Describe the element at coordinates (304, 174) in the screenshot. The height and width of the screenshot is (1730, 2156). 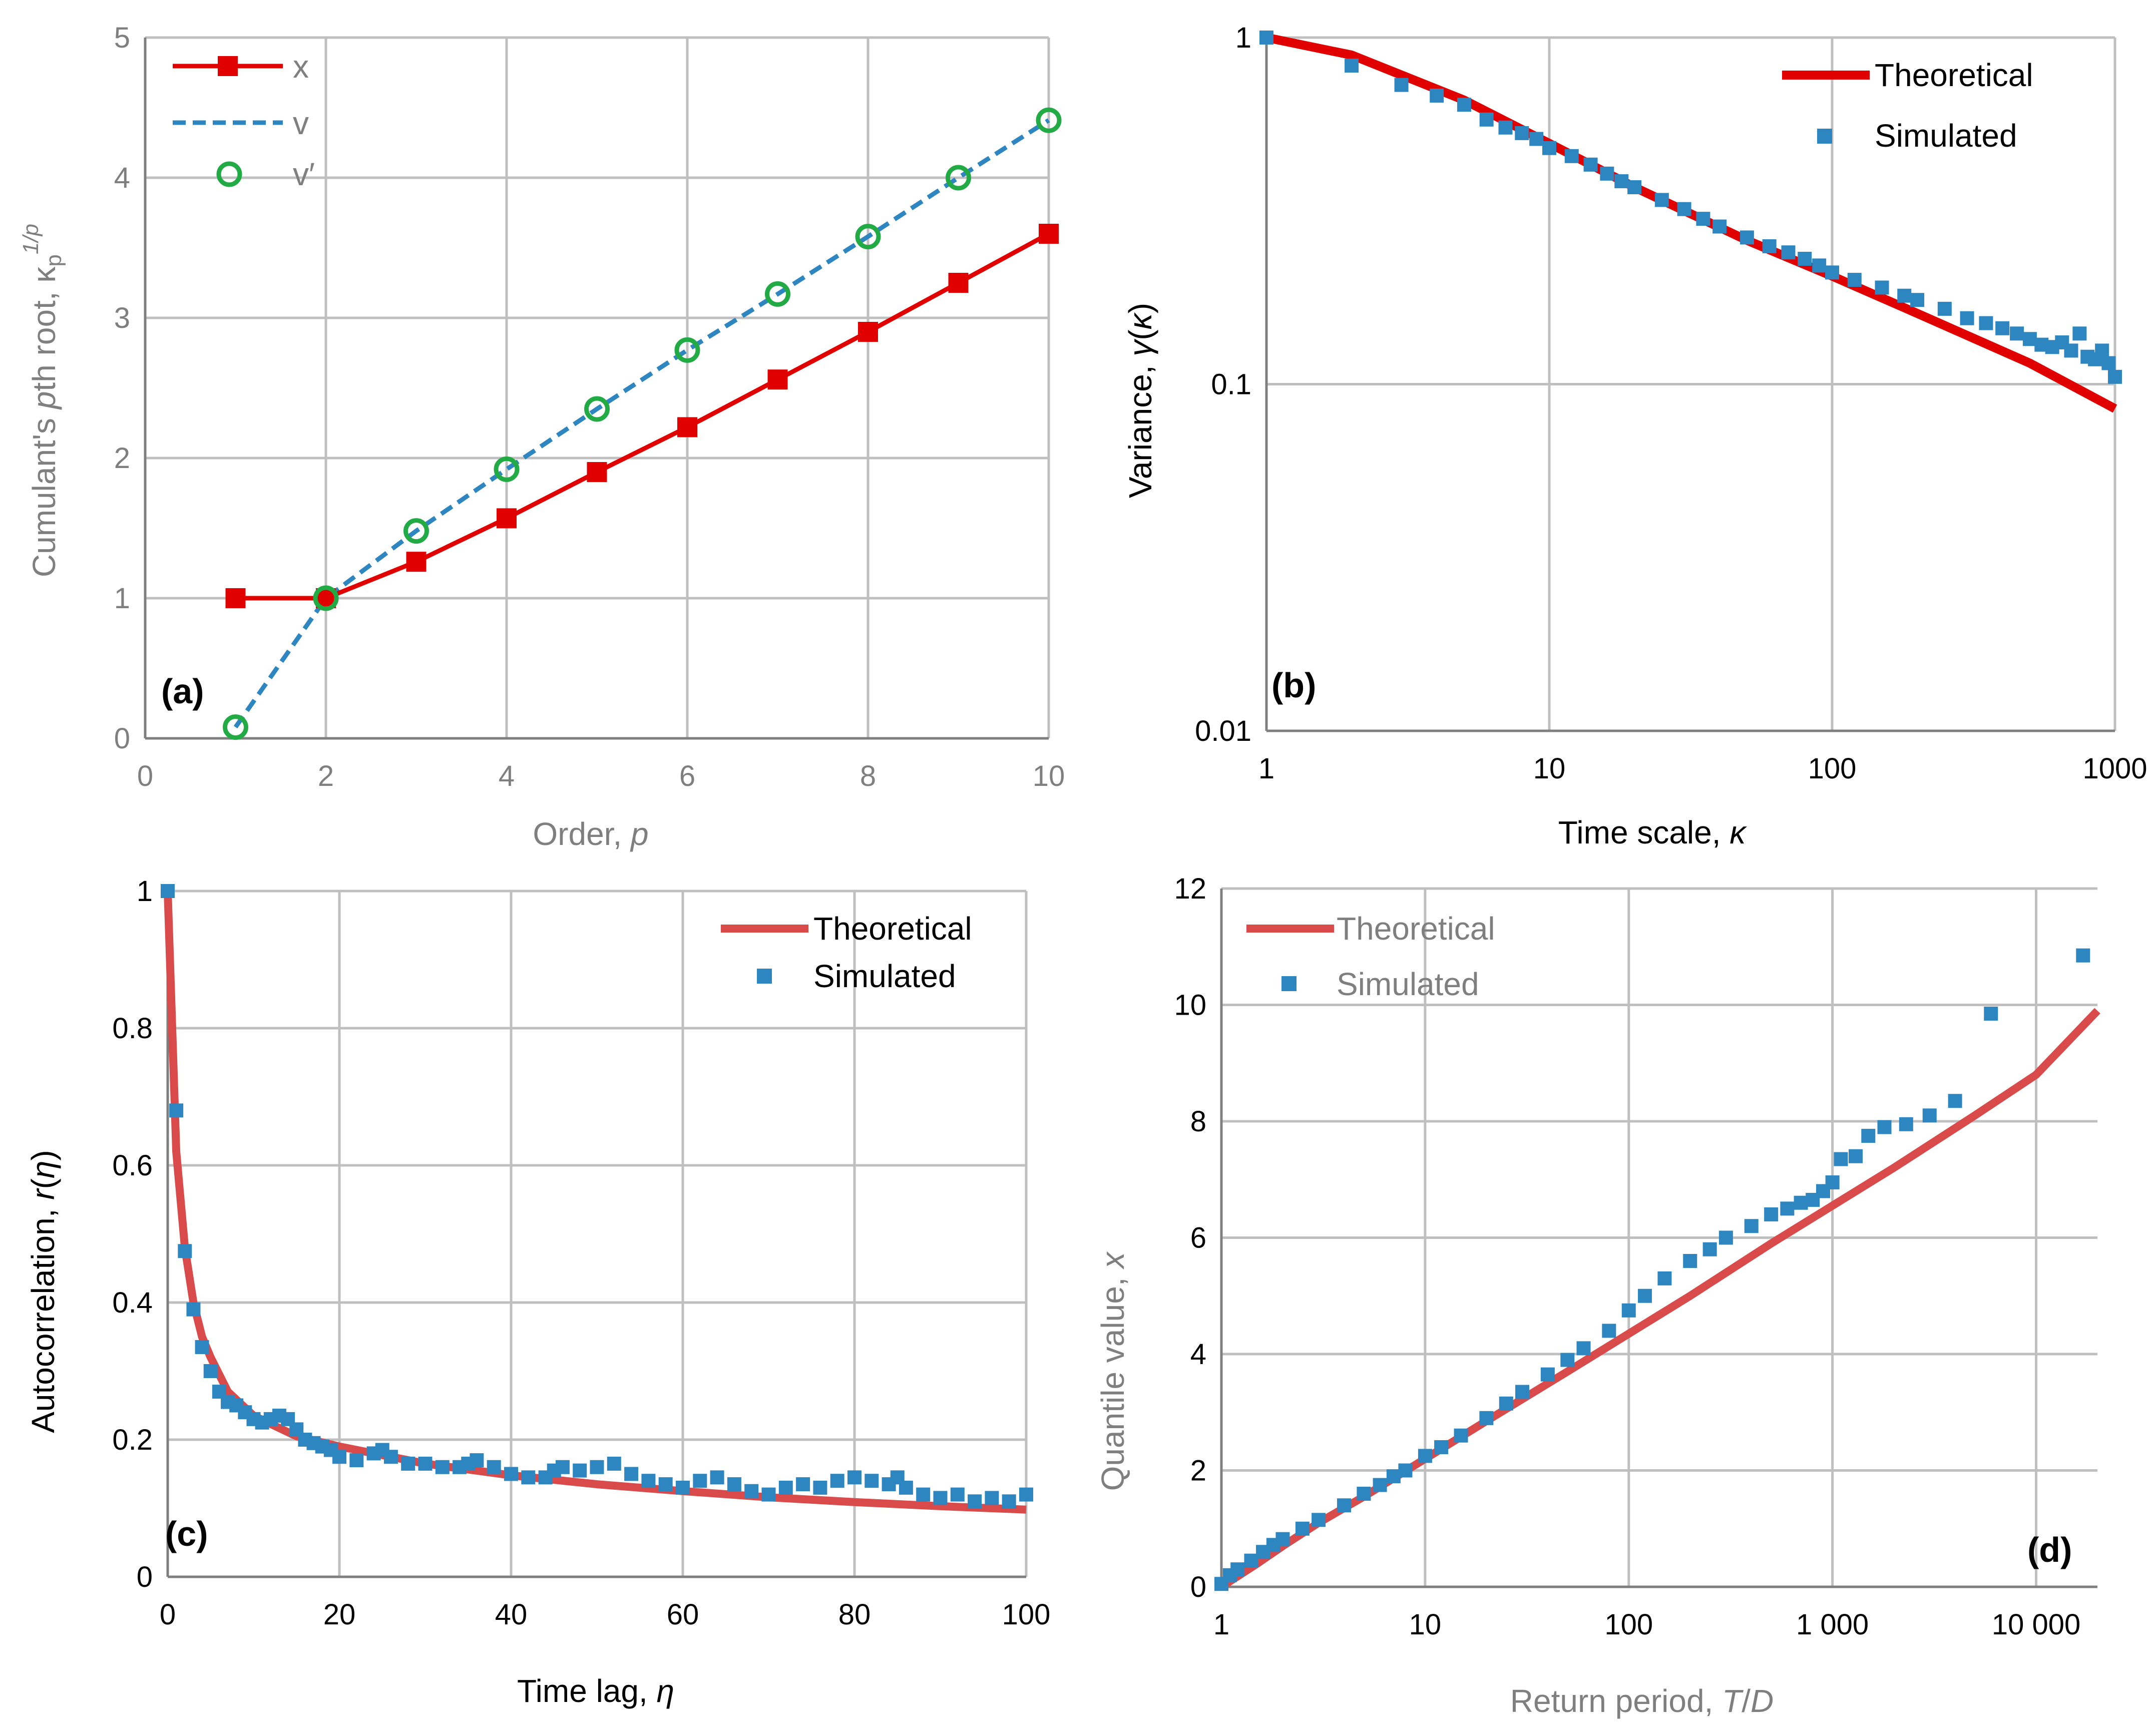
I see `legend-v-prime-label: v′` at that location.